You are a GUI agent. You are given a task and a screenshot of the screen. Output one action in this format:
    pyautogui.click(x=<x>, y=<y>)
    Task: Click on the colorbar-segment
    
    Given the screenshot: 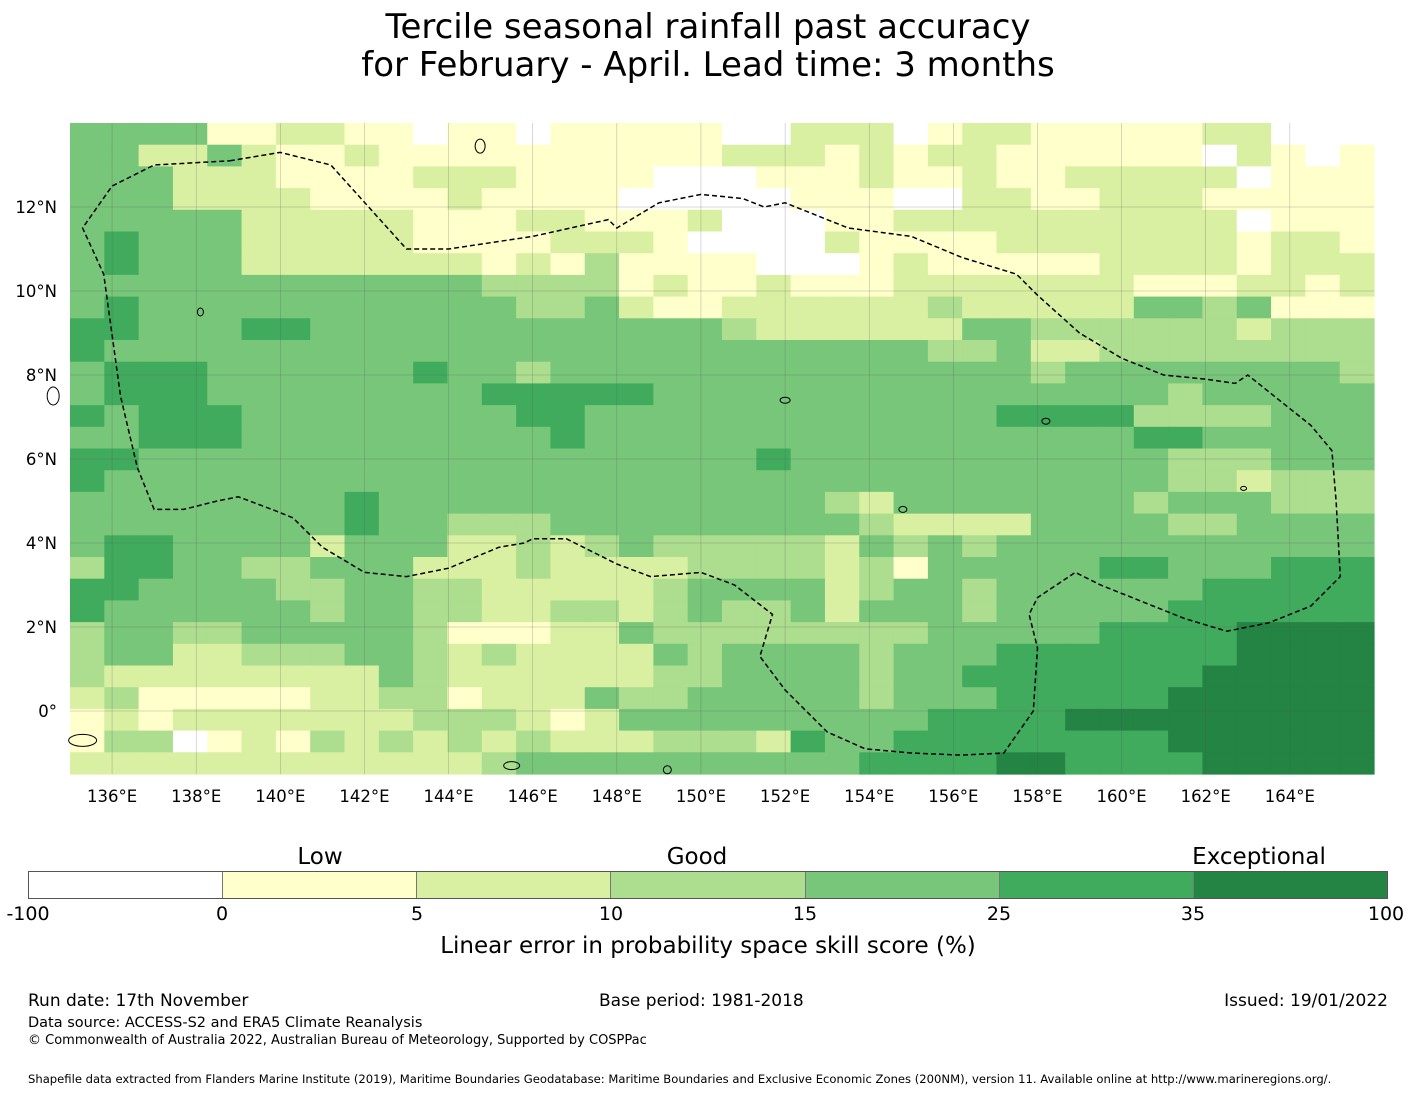 What is the action you would take?
    pyautogui.click(x=320, y=885)
    